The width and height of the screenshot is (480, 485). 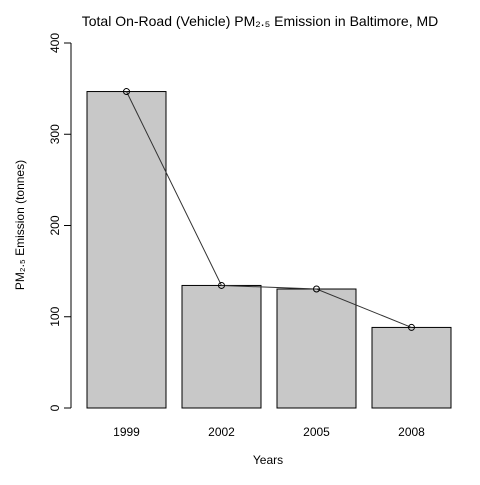 What do you see at coordinates (268, 460) in the screenshot?
I see `x-axis-label: Years` at bounding box center [268, 460].